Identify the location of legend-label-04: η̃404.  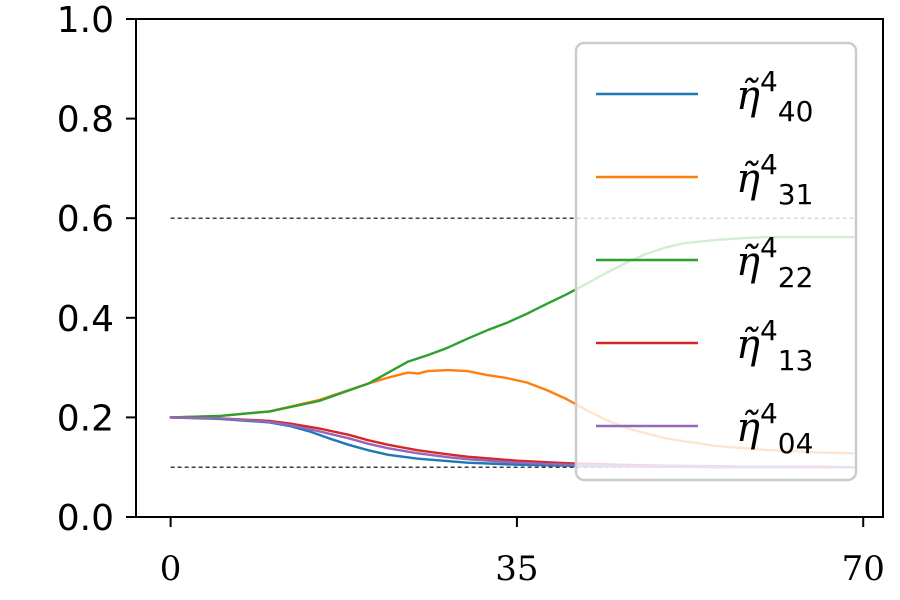
(774, 428).